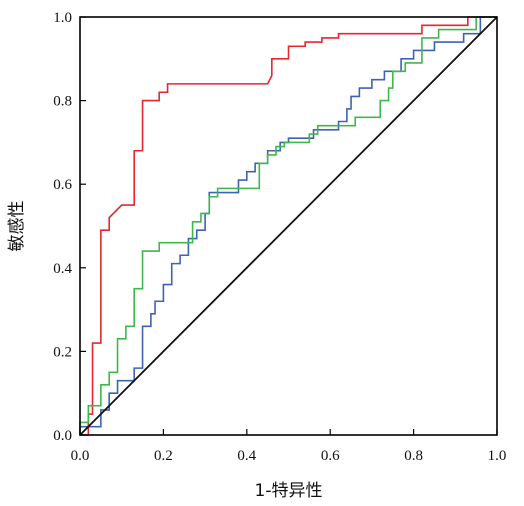 The image size is (524, 506). Describe the element at coordinates (62, 18) in the screenshot. I see `y-tick-label: 1.0` at that location.